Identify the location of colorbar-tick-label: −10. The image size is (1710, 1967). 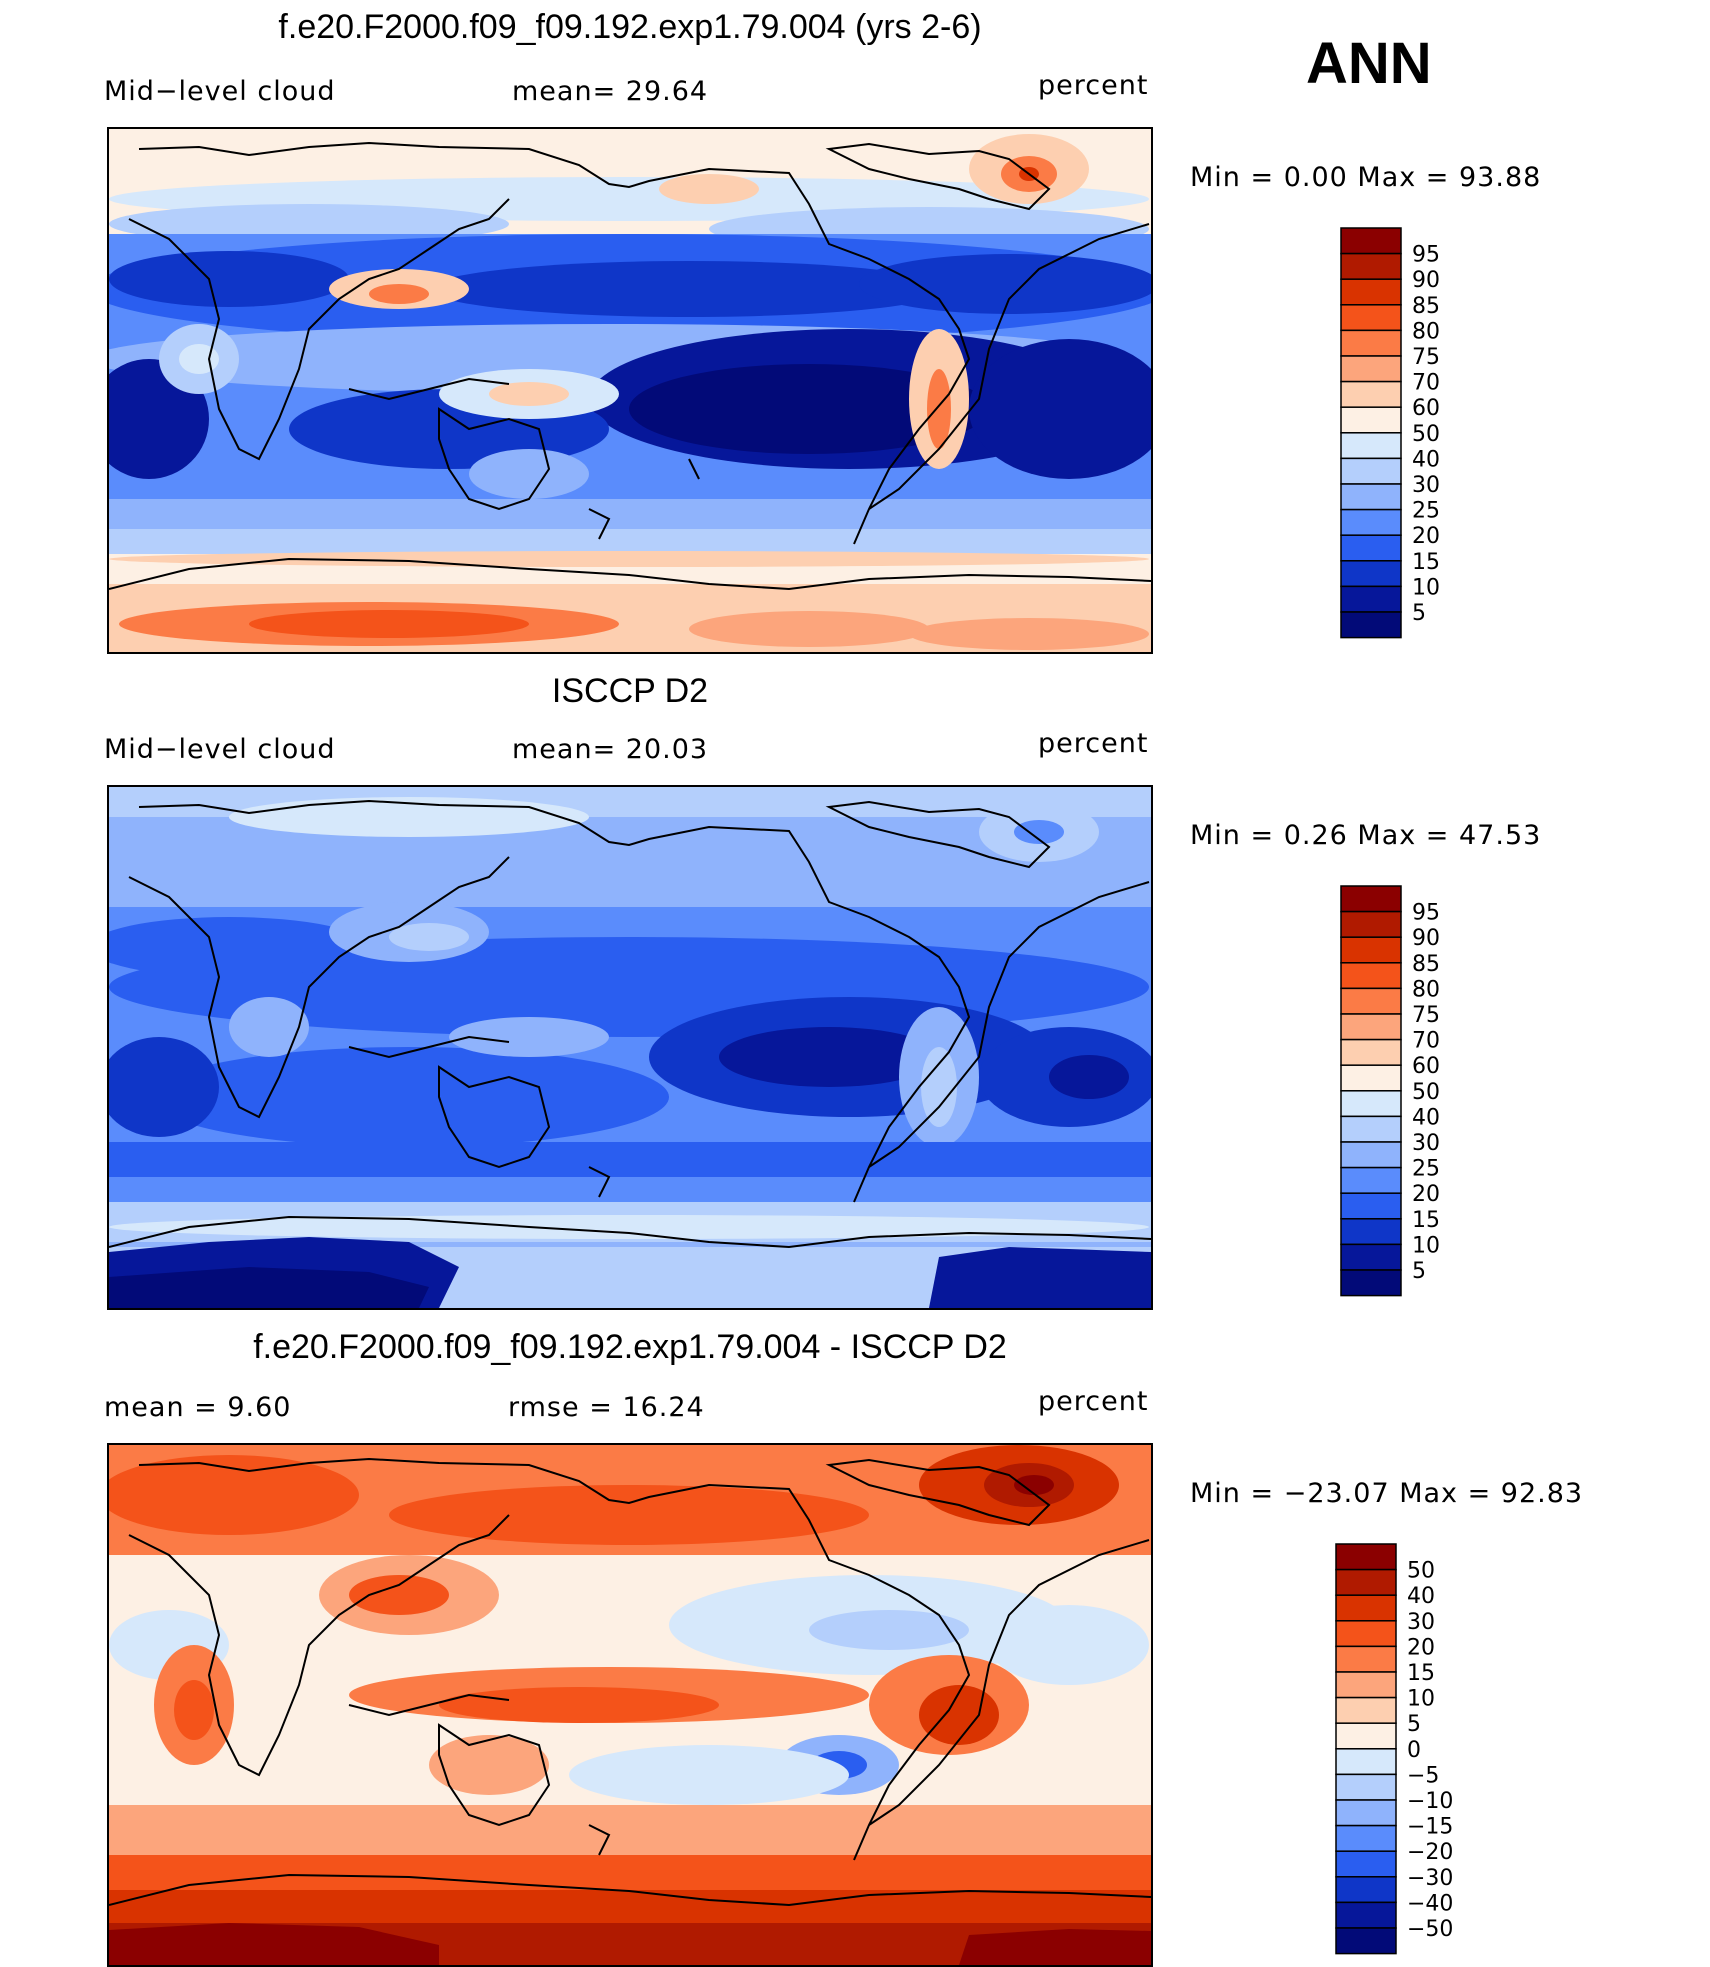
(1430, 1801).